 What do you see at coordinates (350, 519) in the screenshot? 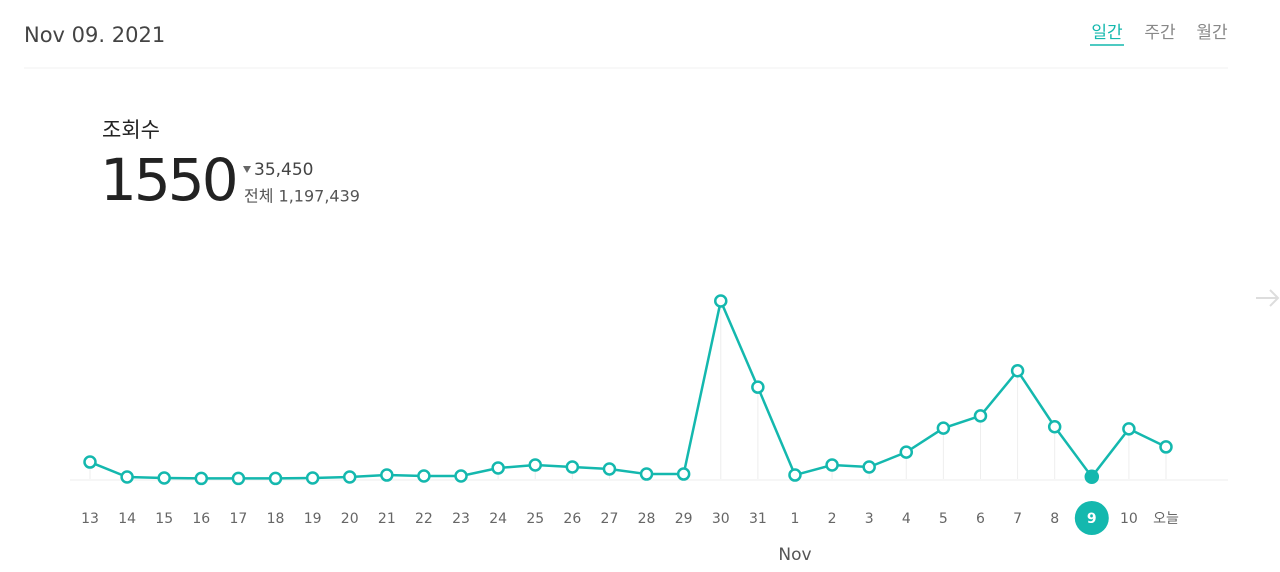
I see `x-tick-label: 20` at bounding box center [350, 519].